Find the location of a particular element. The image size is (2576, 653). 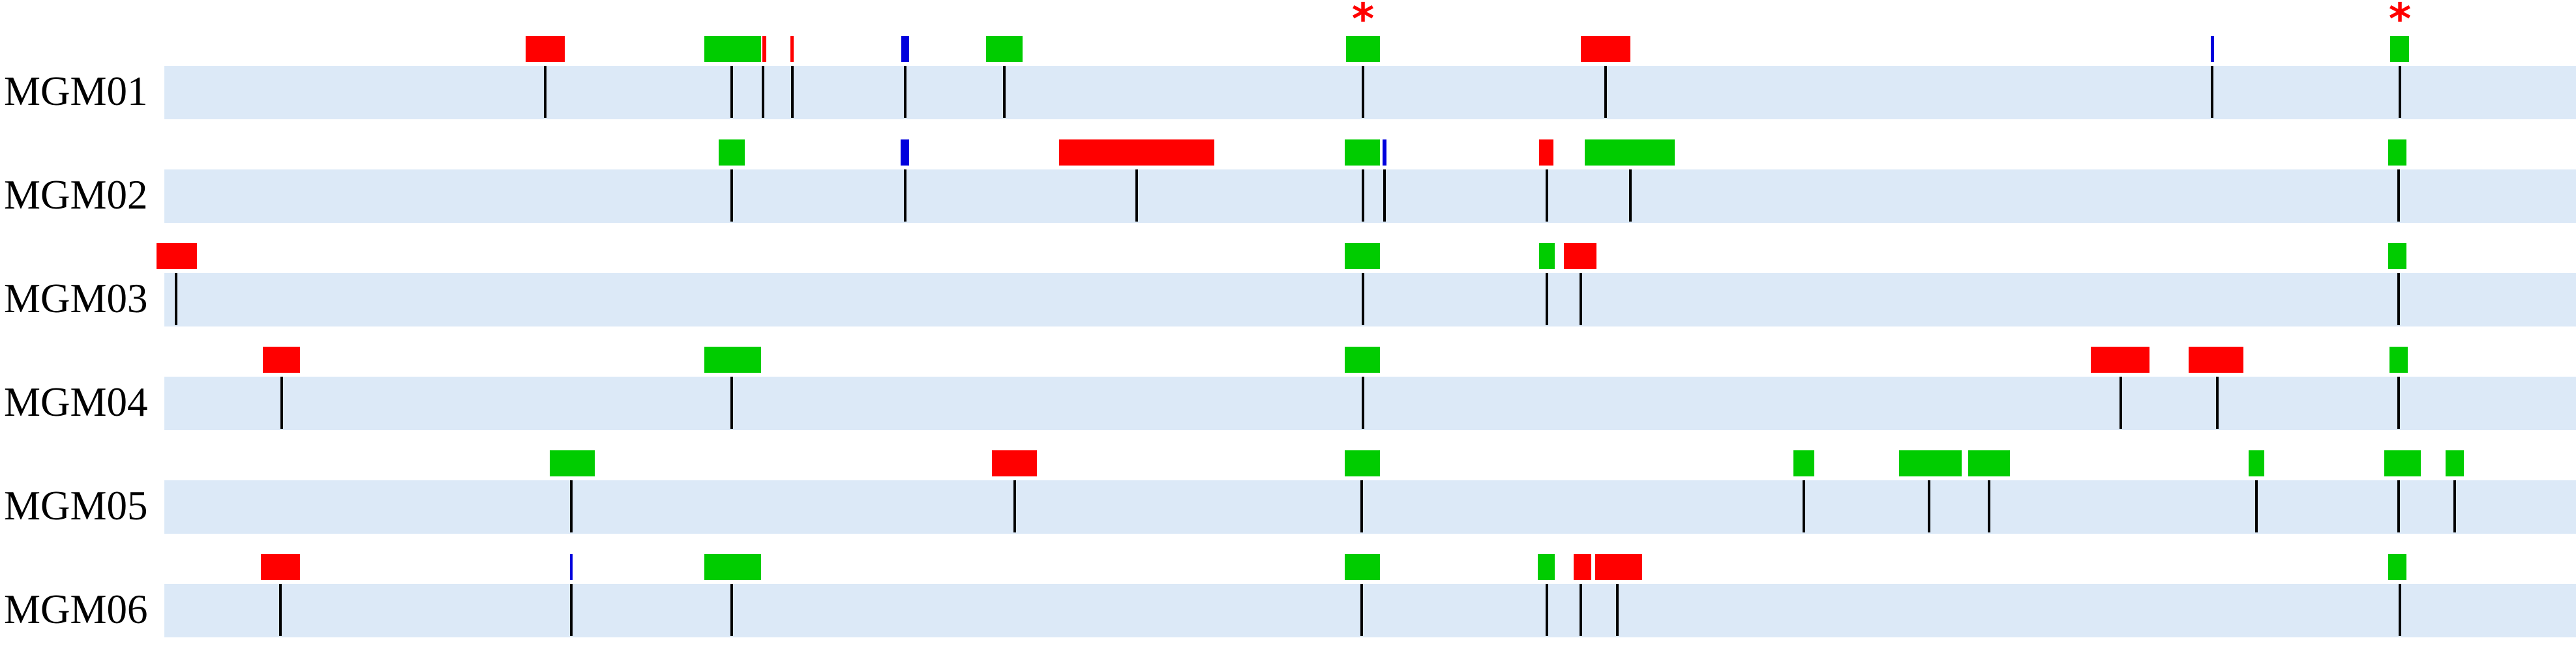

row-label: MGM03 is located at coordinates (76, 298).